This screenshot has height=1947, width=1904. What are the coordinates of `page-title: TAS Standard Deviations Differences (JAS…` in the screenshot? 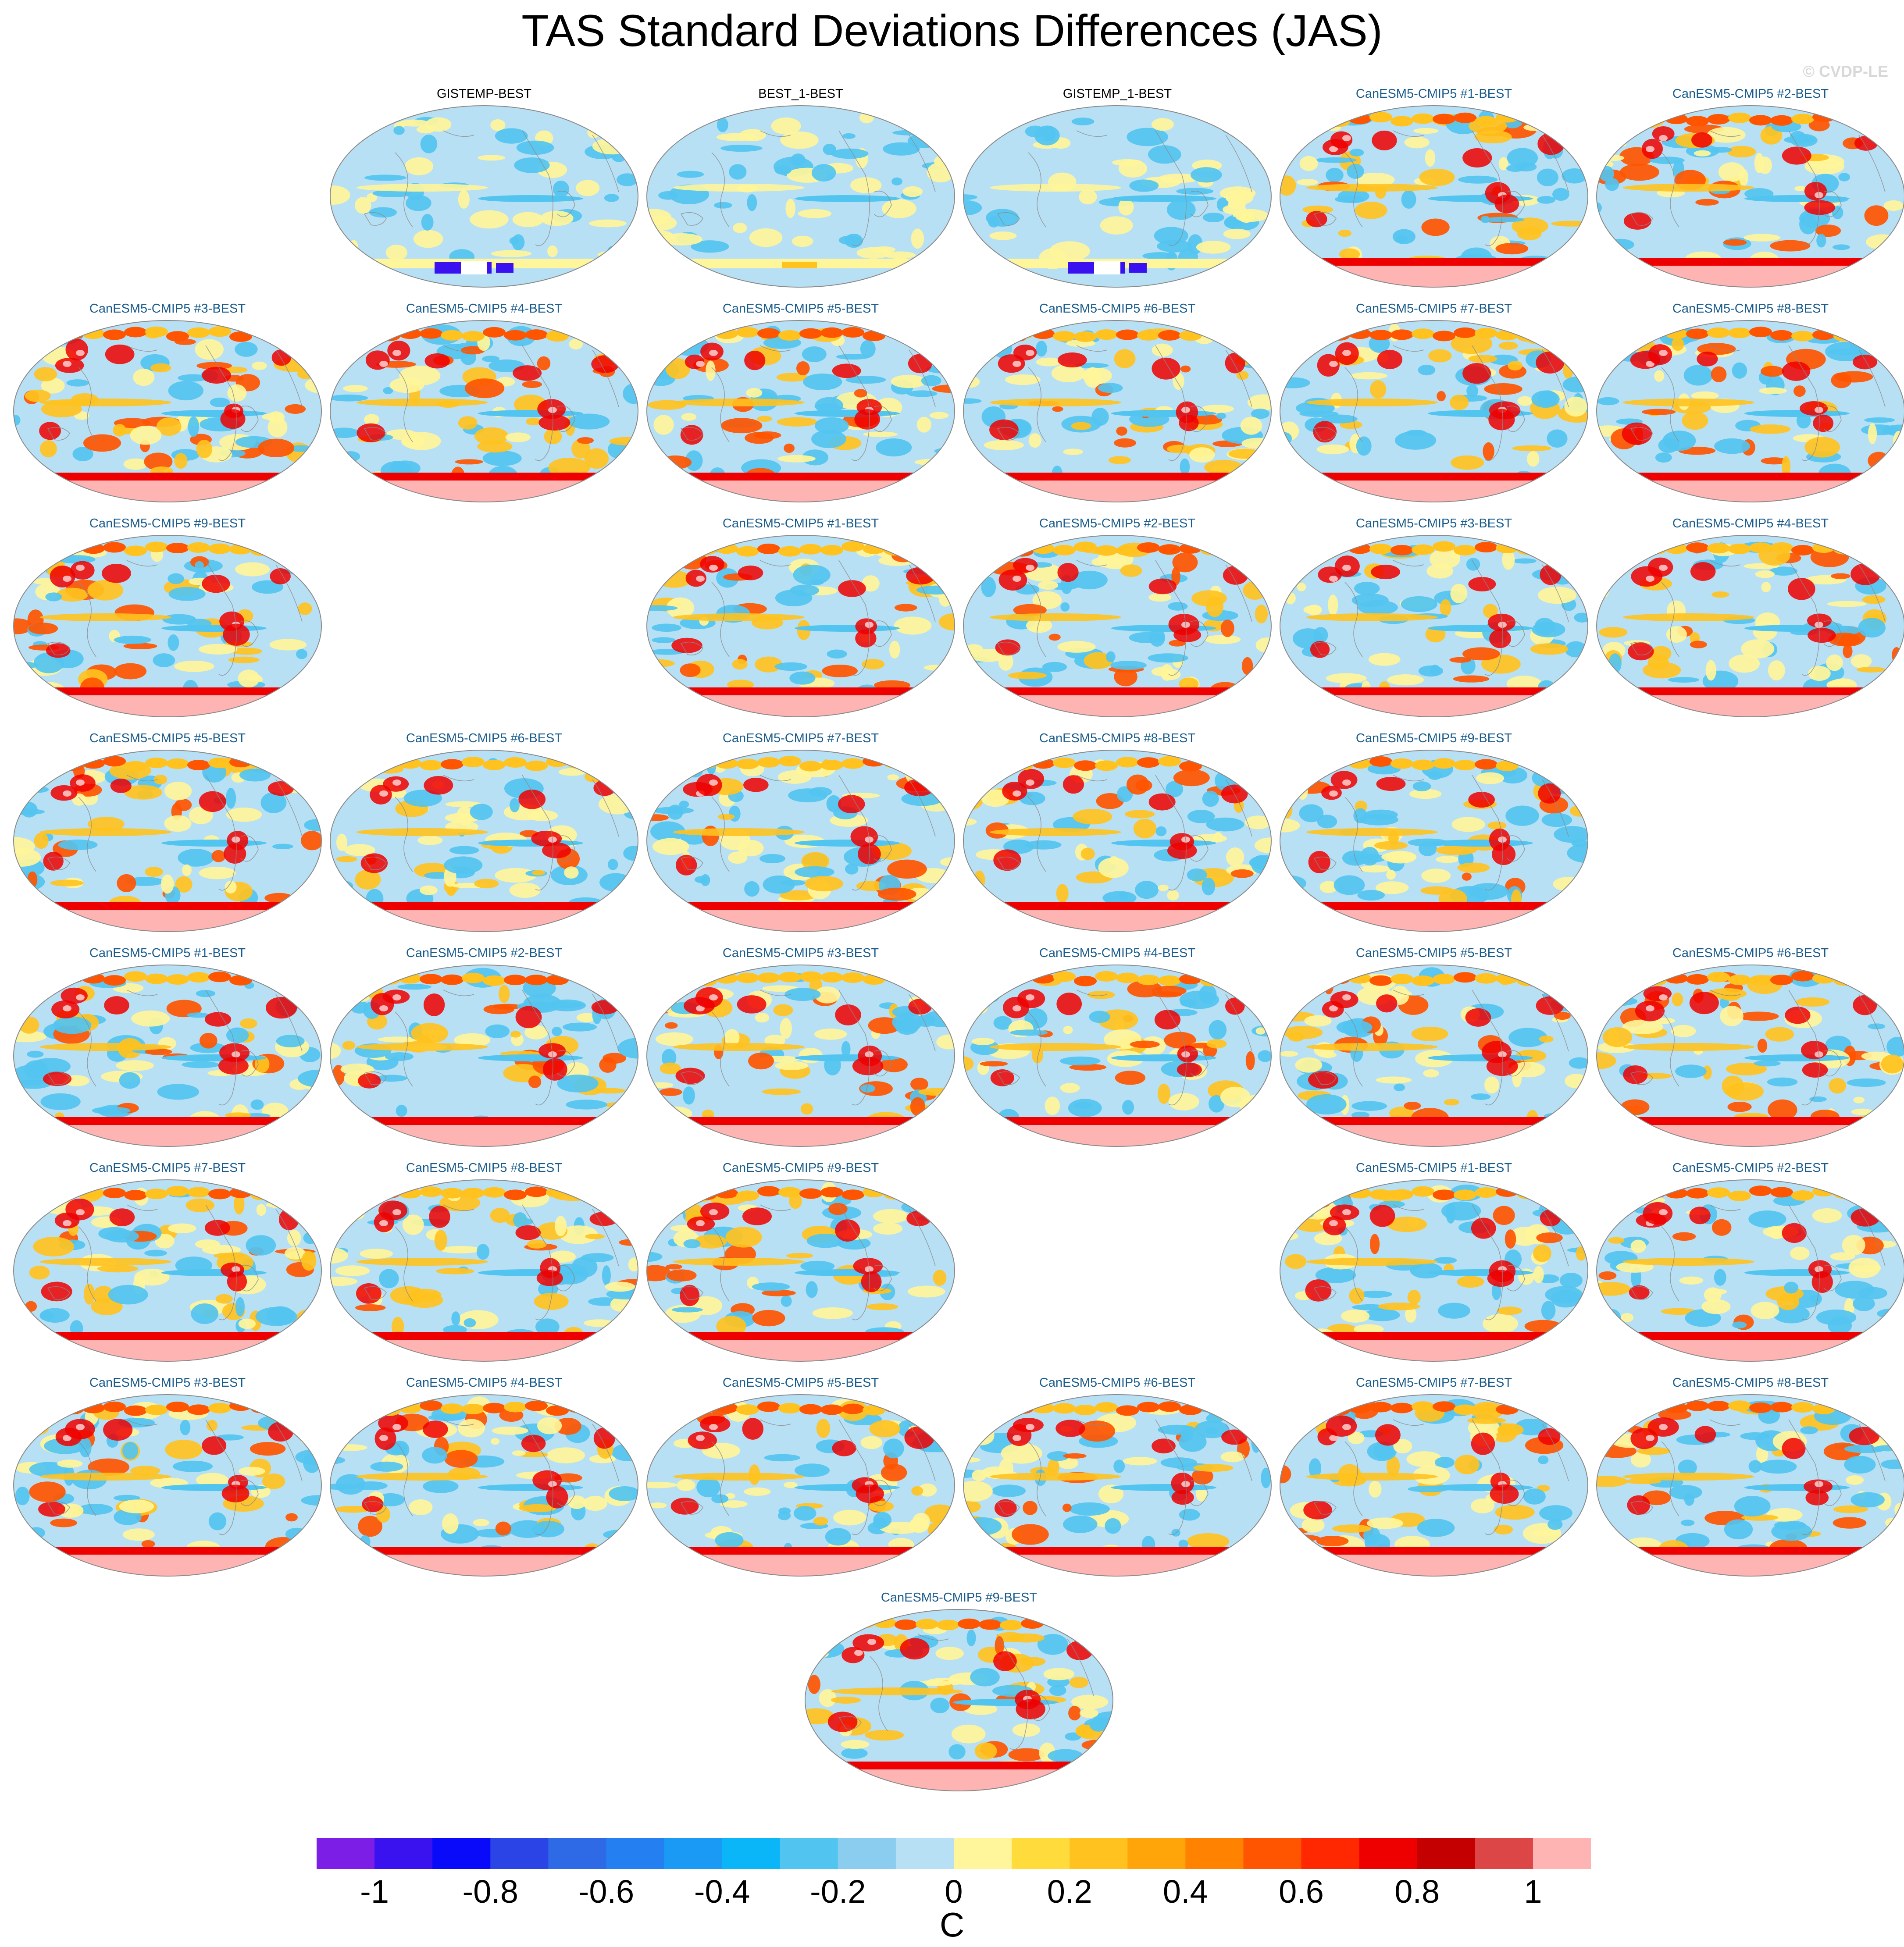 It's located at (952, 31).